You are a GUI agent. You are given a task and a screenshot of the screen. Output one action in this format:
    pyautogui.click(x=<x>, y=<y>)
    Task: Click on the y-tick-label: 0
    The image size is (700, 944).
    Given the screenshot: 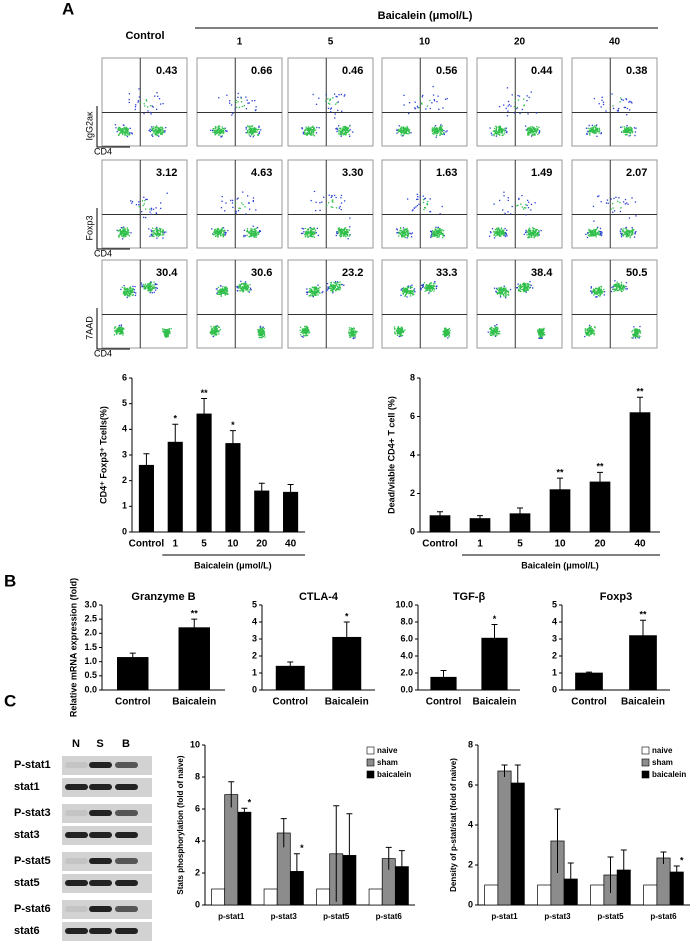 What is the action you would take?
    pyautogui.click(x=254, y=689)
    